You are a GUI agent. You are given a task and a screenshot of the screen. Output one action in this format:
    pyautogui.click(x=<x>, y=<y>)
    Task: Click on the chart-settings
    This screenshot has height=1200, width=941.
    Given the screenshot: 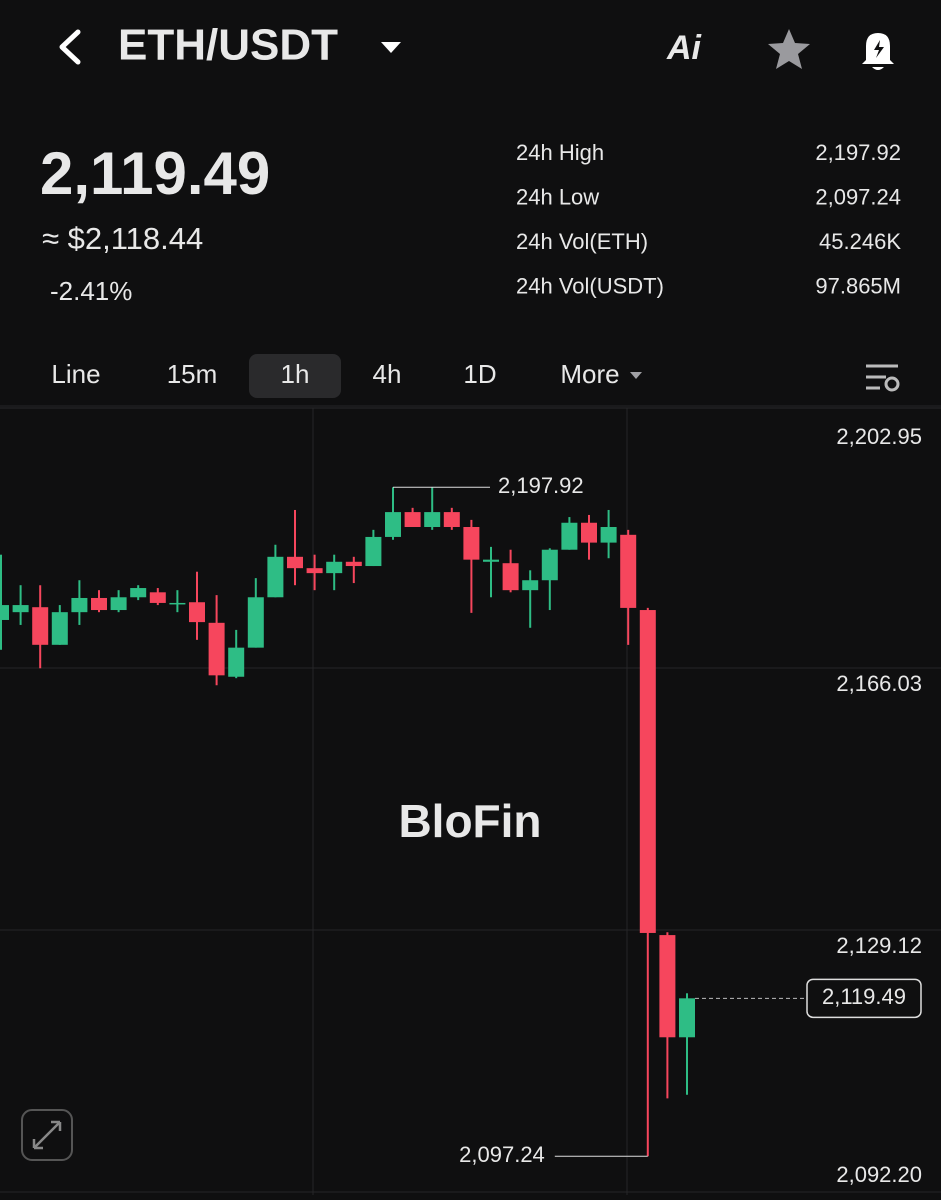 What is the action you would take?
    pyautogui.click(x=883, y=378)
    